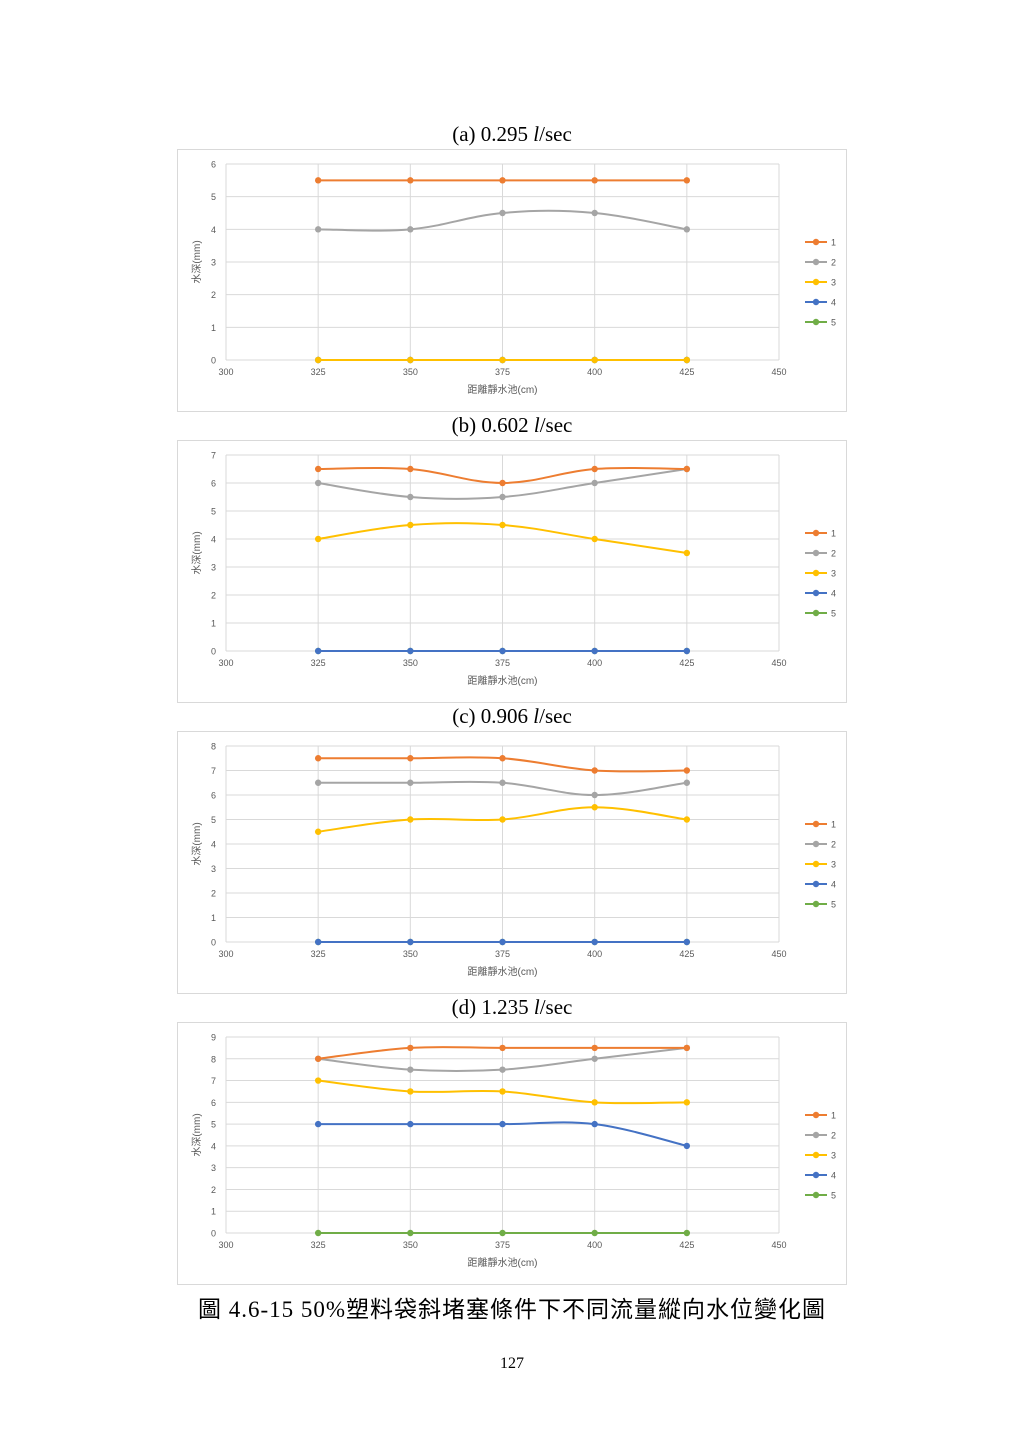 The image size is (1024, 1447). What do you see at coordinates (833, 1156) in the screenshot?
I see `legend-label: 3` at bounding box center [833, 1156].